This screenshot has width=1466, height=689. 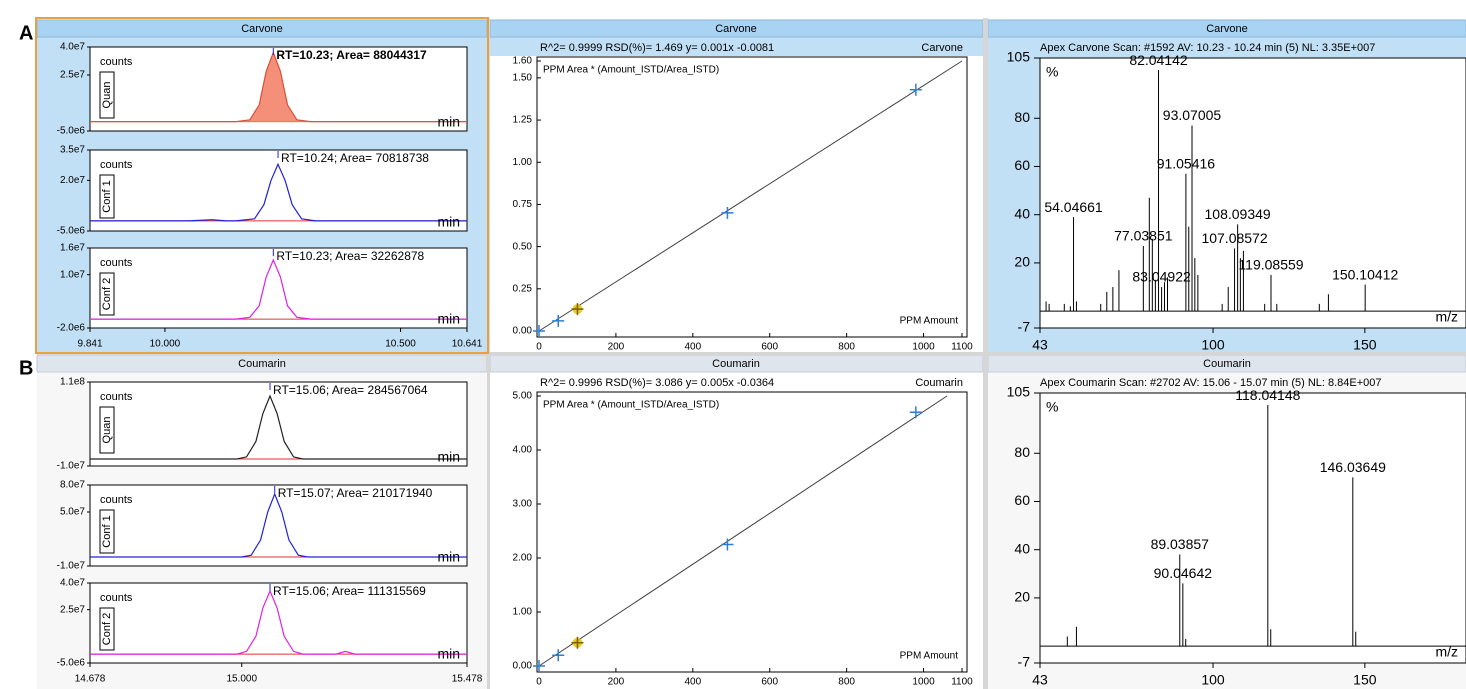 I want to click on x-tick-label: 0, so click(x=539, y=682).